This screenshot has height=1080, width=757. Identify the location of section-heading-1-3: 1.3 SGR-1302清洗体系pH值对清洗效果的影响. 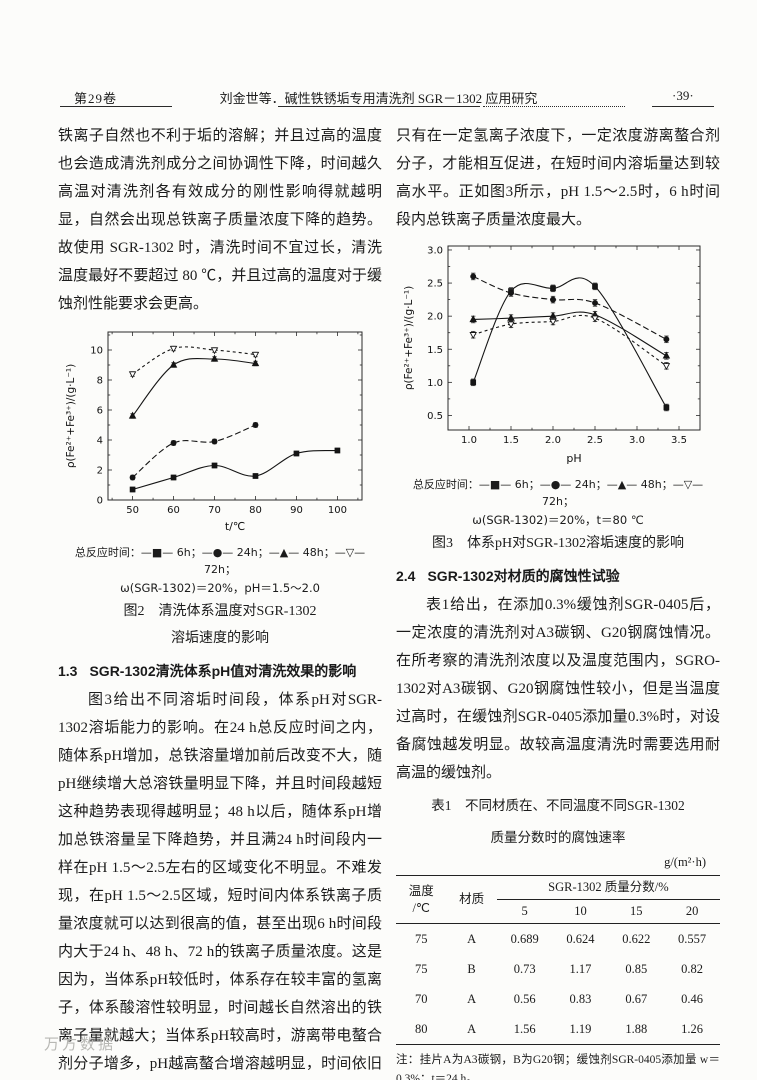
(220, 671).